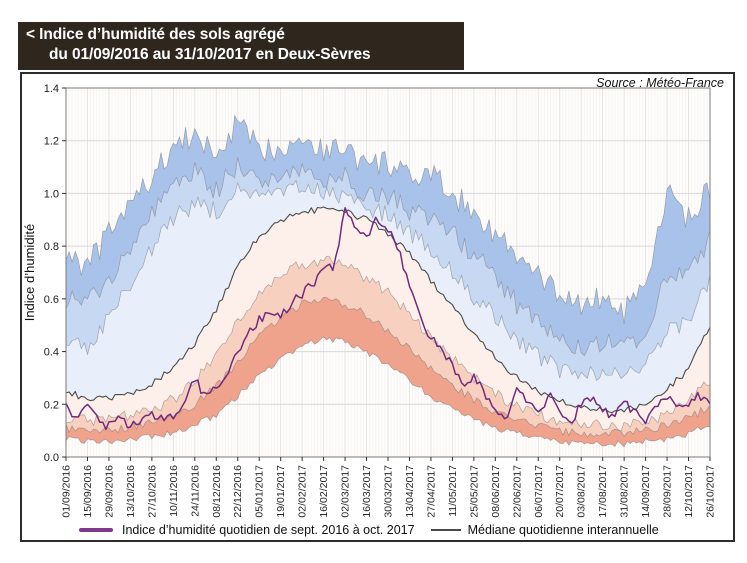 This screenshot has width=747, height=563. I want to click on x-tick-label: 10/11/2016, so click(174, 491).